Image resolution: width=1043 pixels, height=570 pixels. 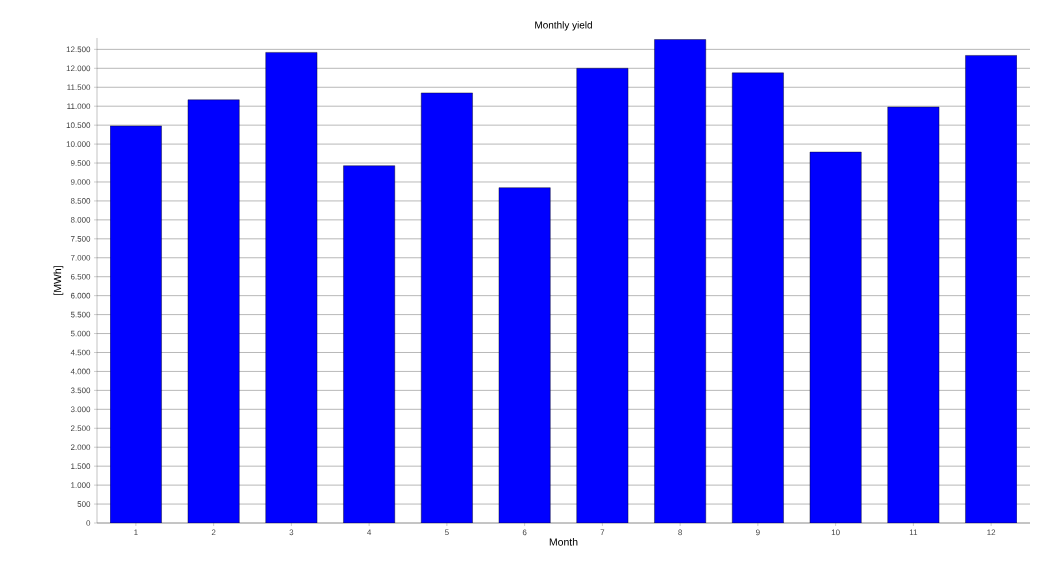 What do you see at coordinates (58, 280) in the screenshot?
I see `y-axis-title: [MWh]` at bounding box center [58, 280].